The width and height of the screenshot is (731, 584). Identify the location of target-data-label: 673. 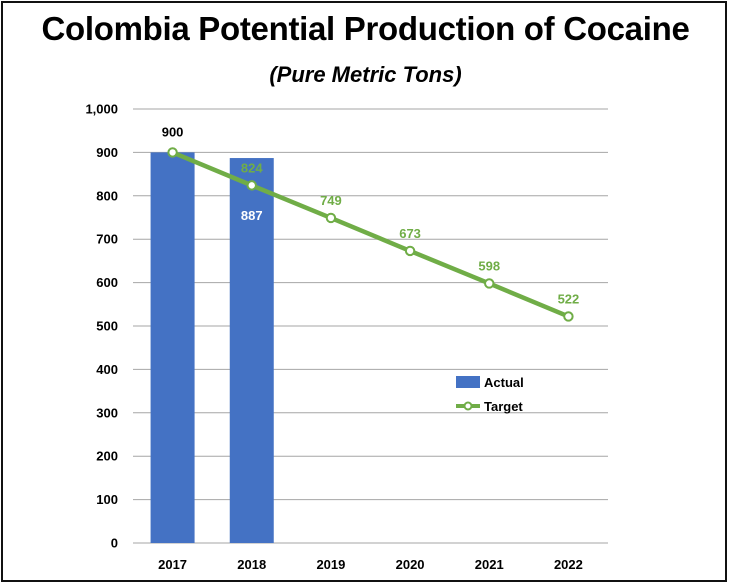
(410, 233).